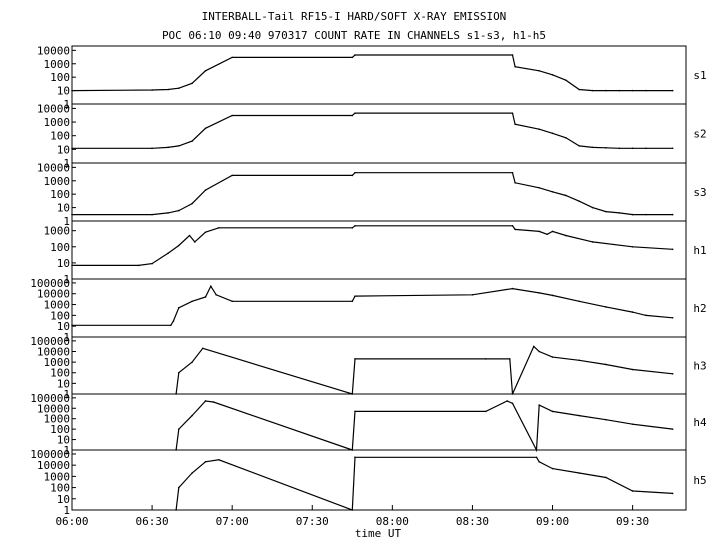  I want to click on channel-label-s2: s2, so click(699, 134).